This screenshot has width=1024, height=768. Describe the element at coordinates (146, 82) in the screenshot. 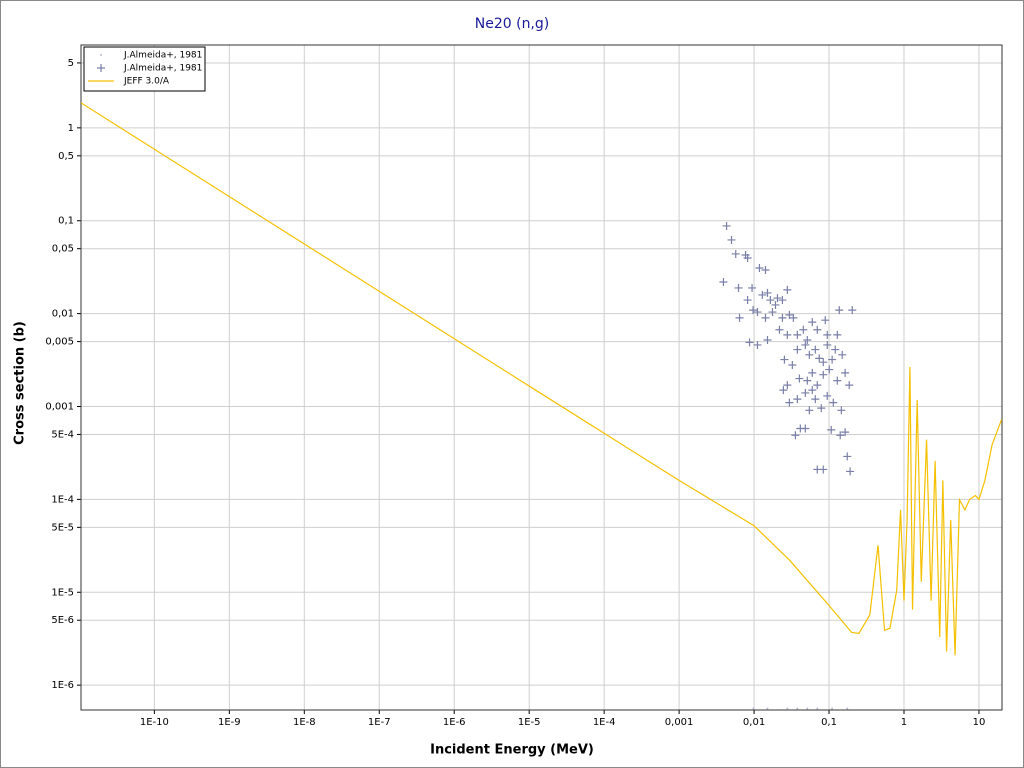

I see `legend-label: JEFF 3.0/A` at that location.